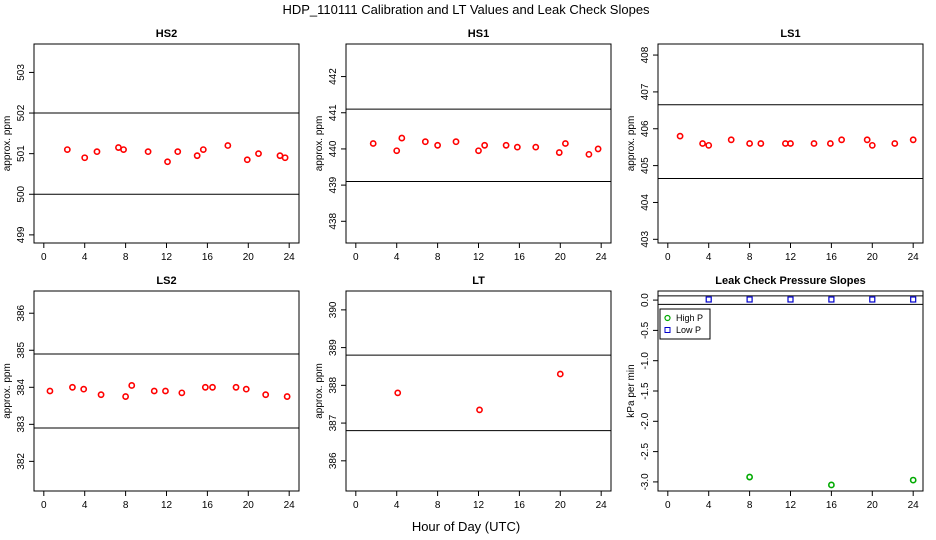  Describe the element at coordinates (667, 318) in the screenshot. I see `legend-marker` at that location.